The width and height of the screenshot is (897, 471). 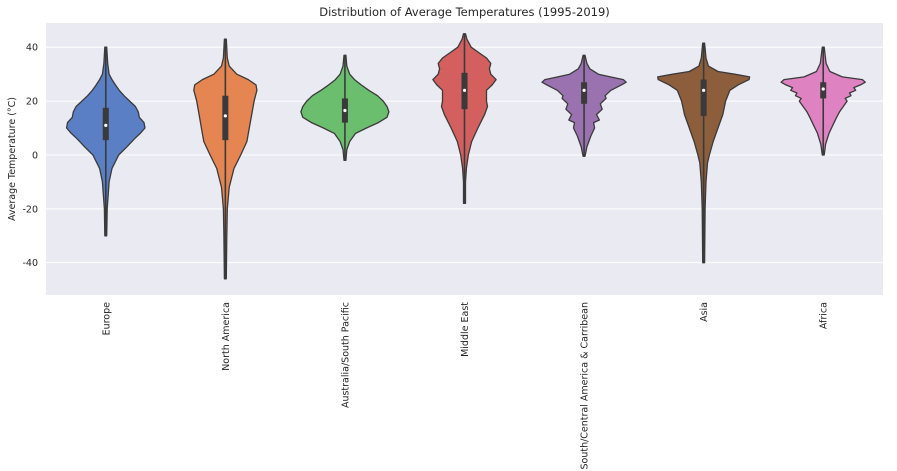 I want to click on y-tick-label: -20, so click(x=30, y=209).